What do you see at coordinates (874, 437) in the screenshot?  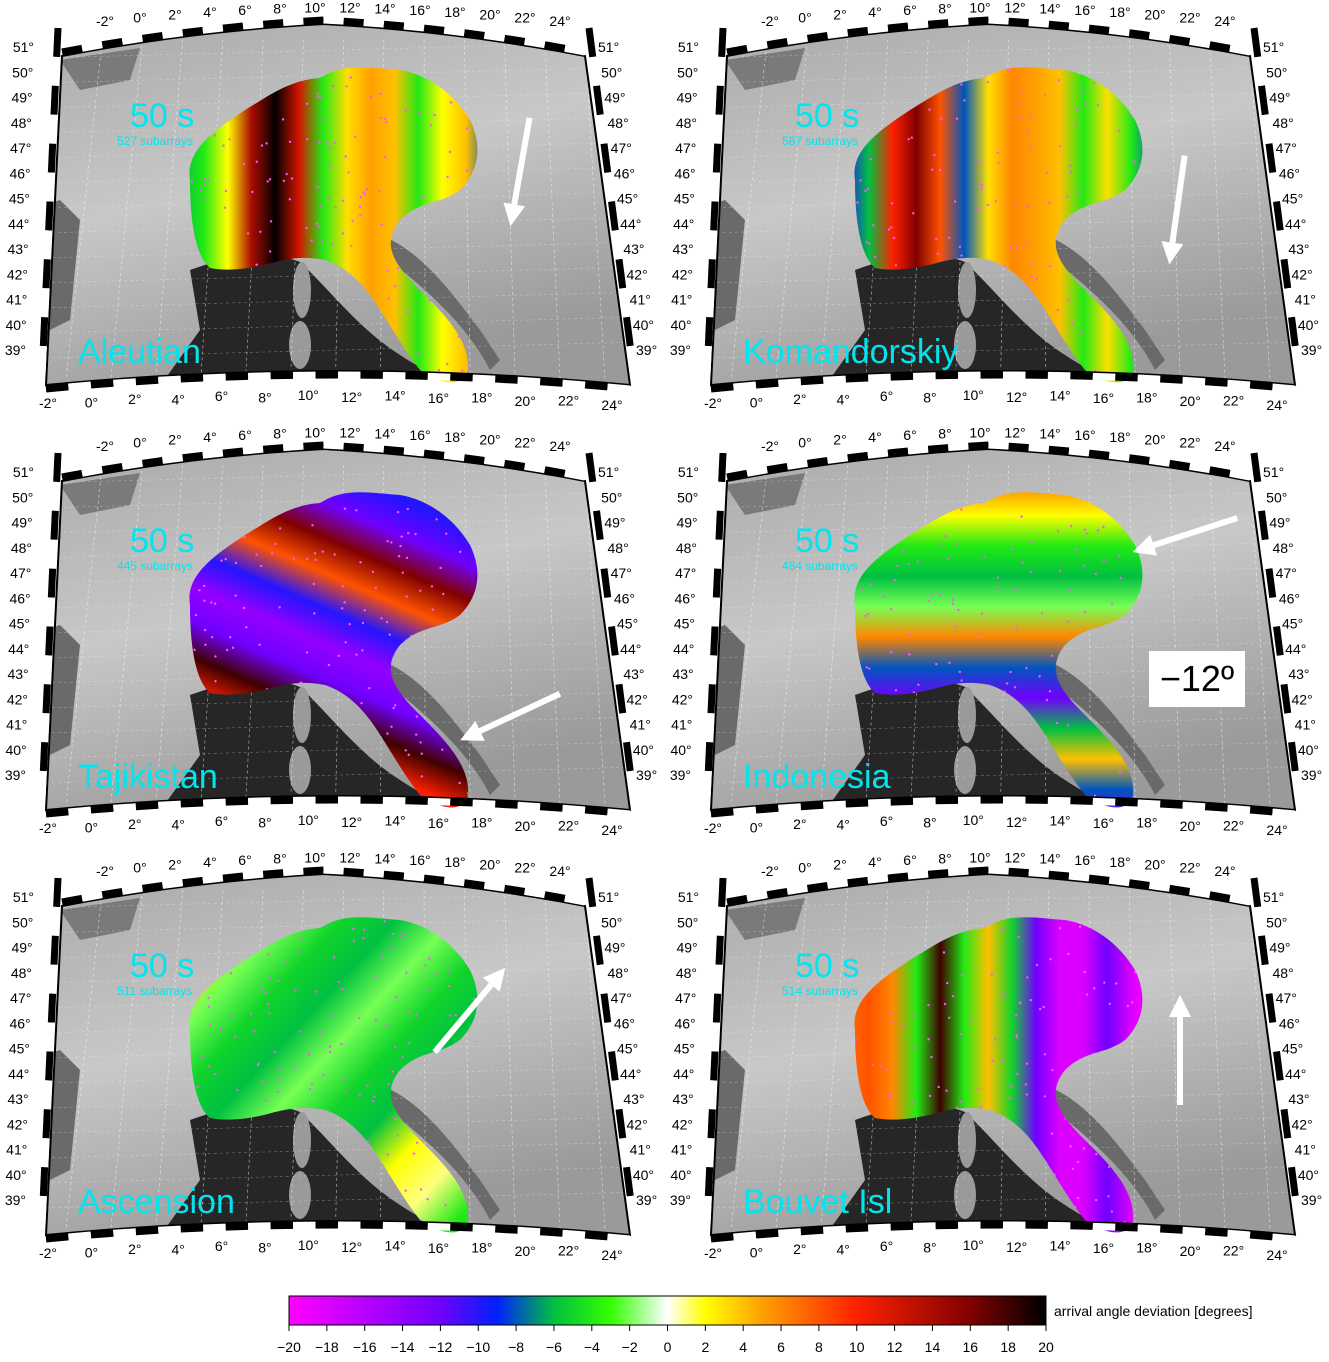 I see `longitude-label-top: 4°` at bounding box center [874, 437].